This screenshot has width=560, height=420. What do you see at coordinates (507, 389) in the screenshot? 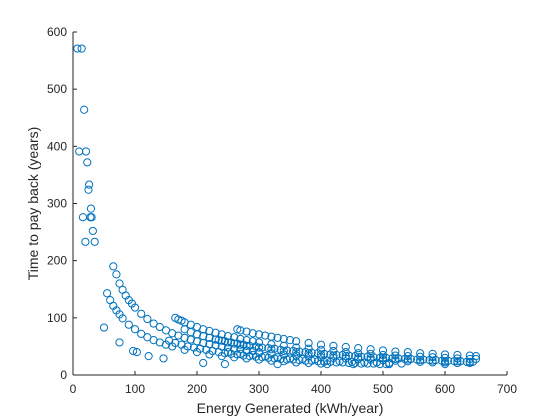
I see `x-tick-label: 700` at bounding box center [507, 389].